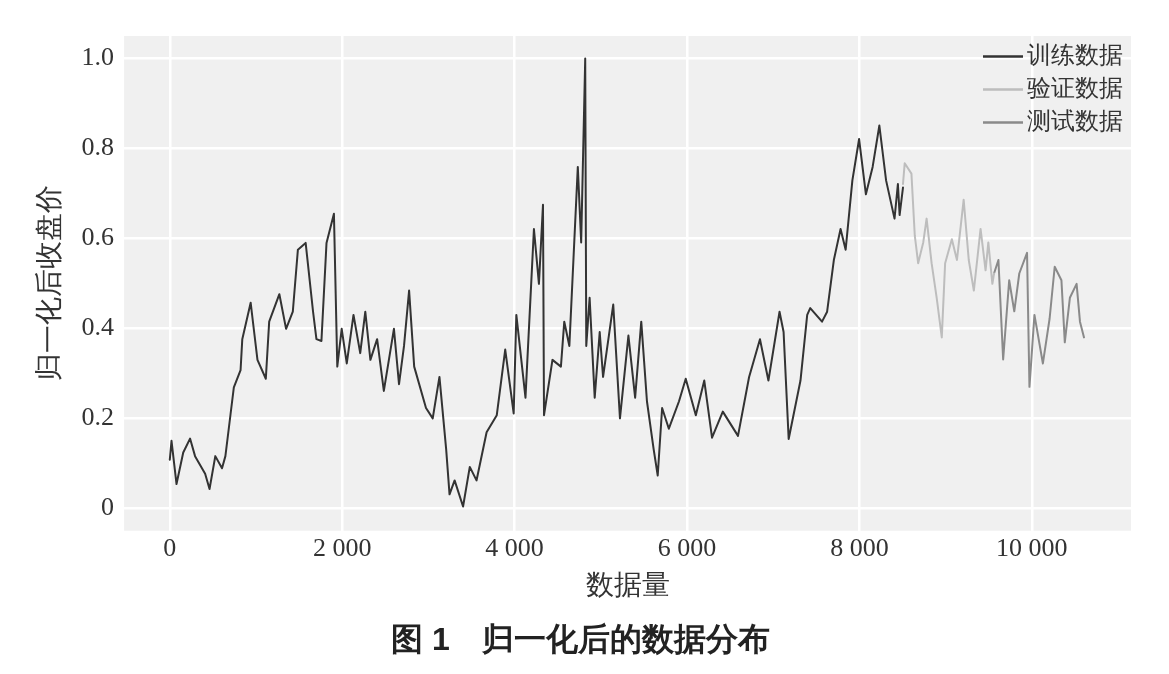  Describe the element at coordinates (49, 283) in the screenshot. I see `y-axis-title: 归一化后收盘价` at that location.